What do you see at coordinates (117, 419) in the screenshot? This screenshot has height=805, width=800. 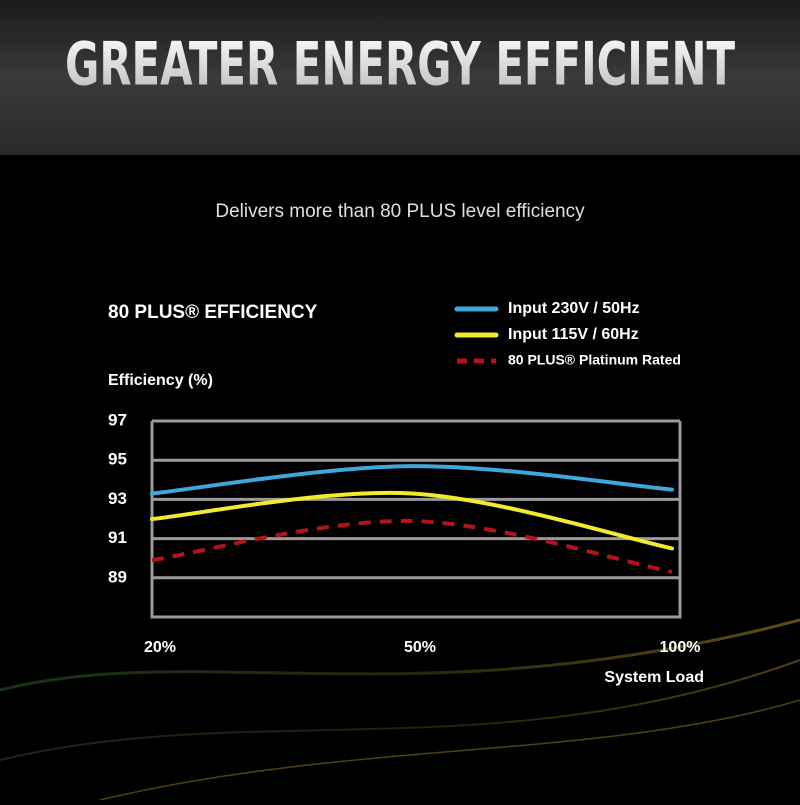 I see `y-tick-label: 97` at bounding box center [117, 419].